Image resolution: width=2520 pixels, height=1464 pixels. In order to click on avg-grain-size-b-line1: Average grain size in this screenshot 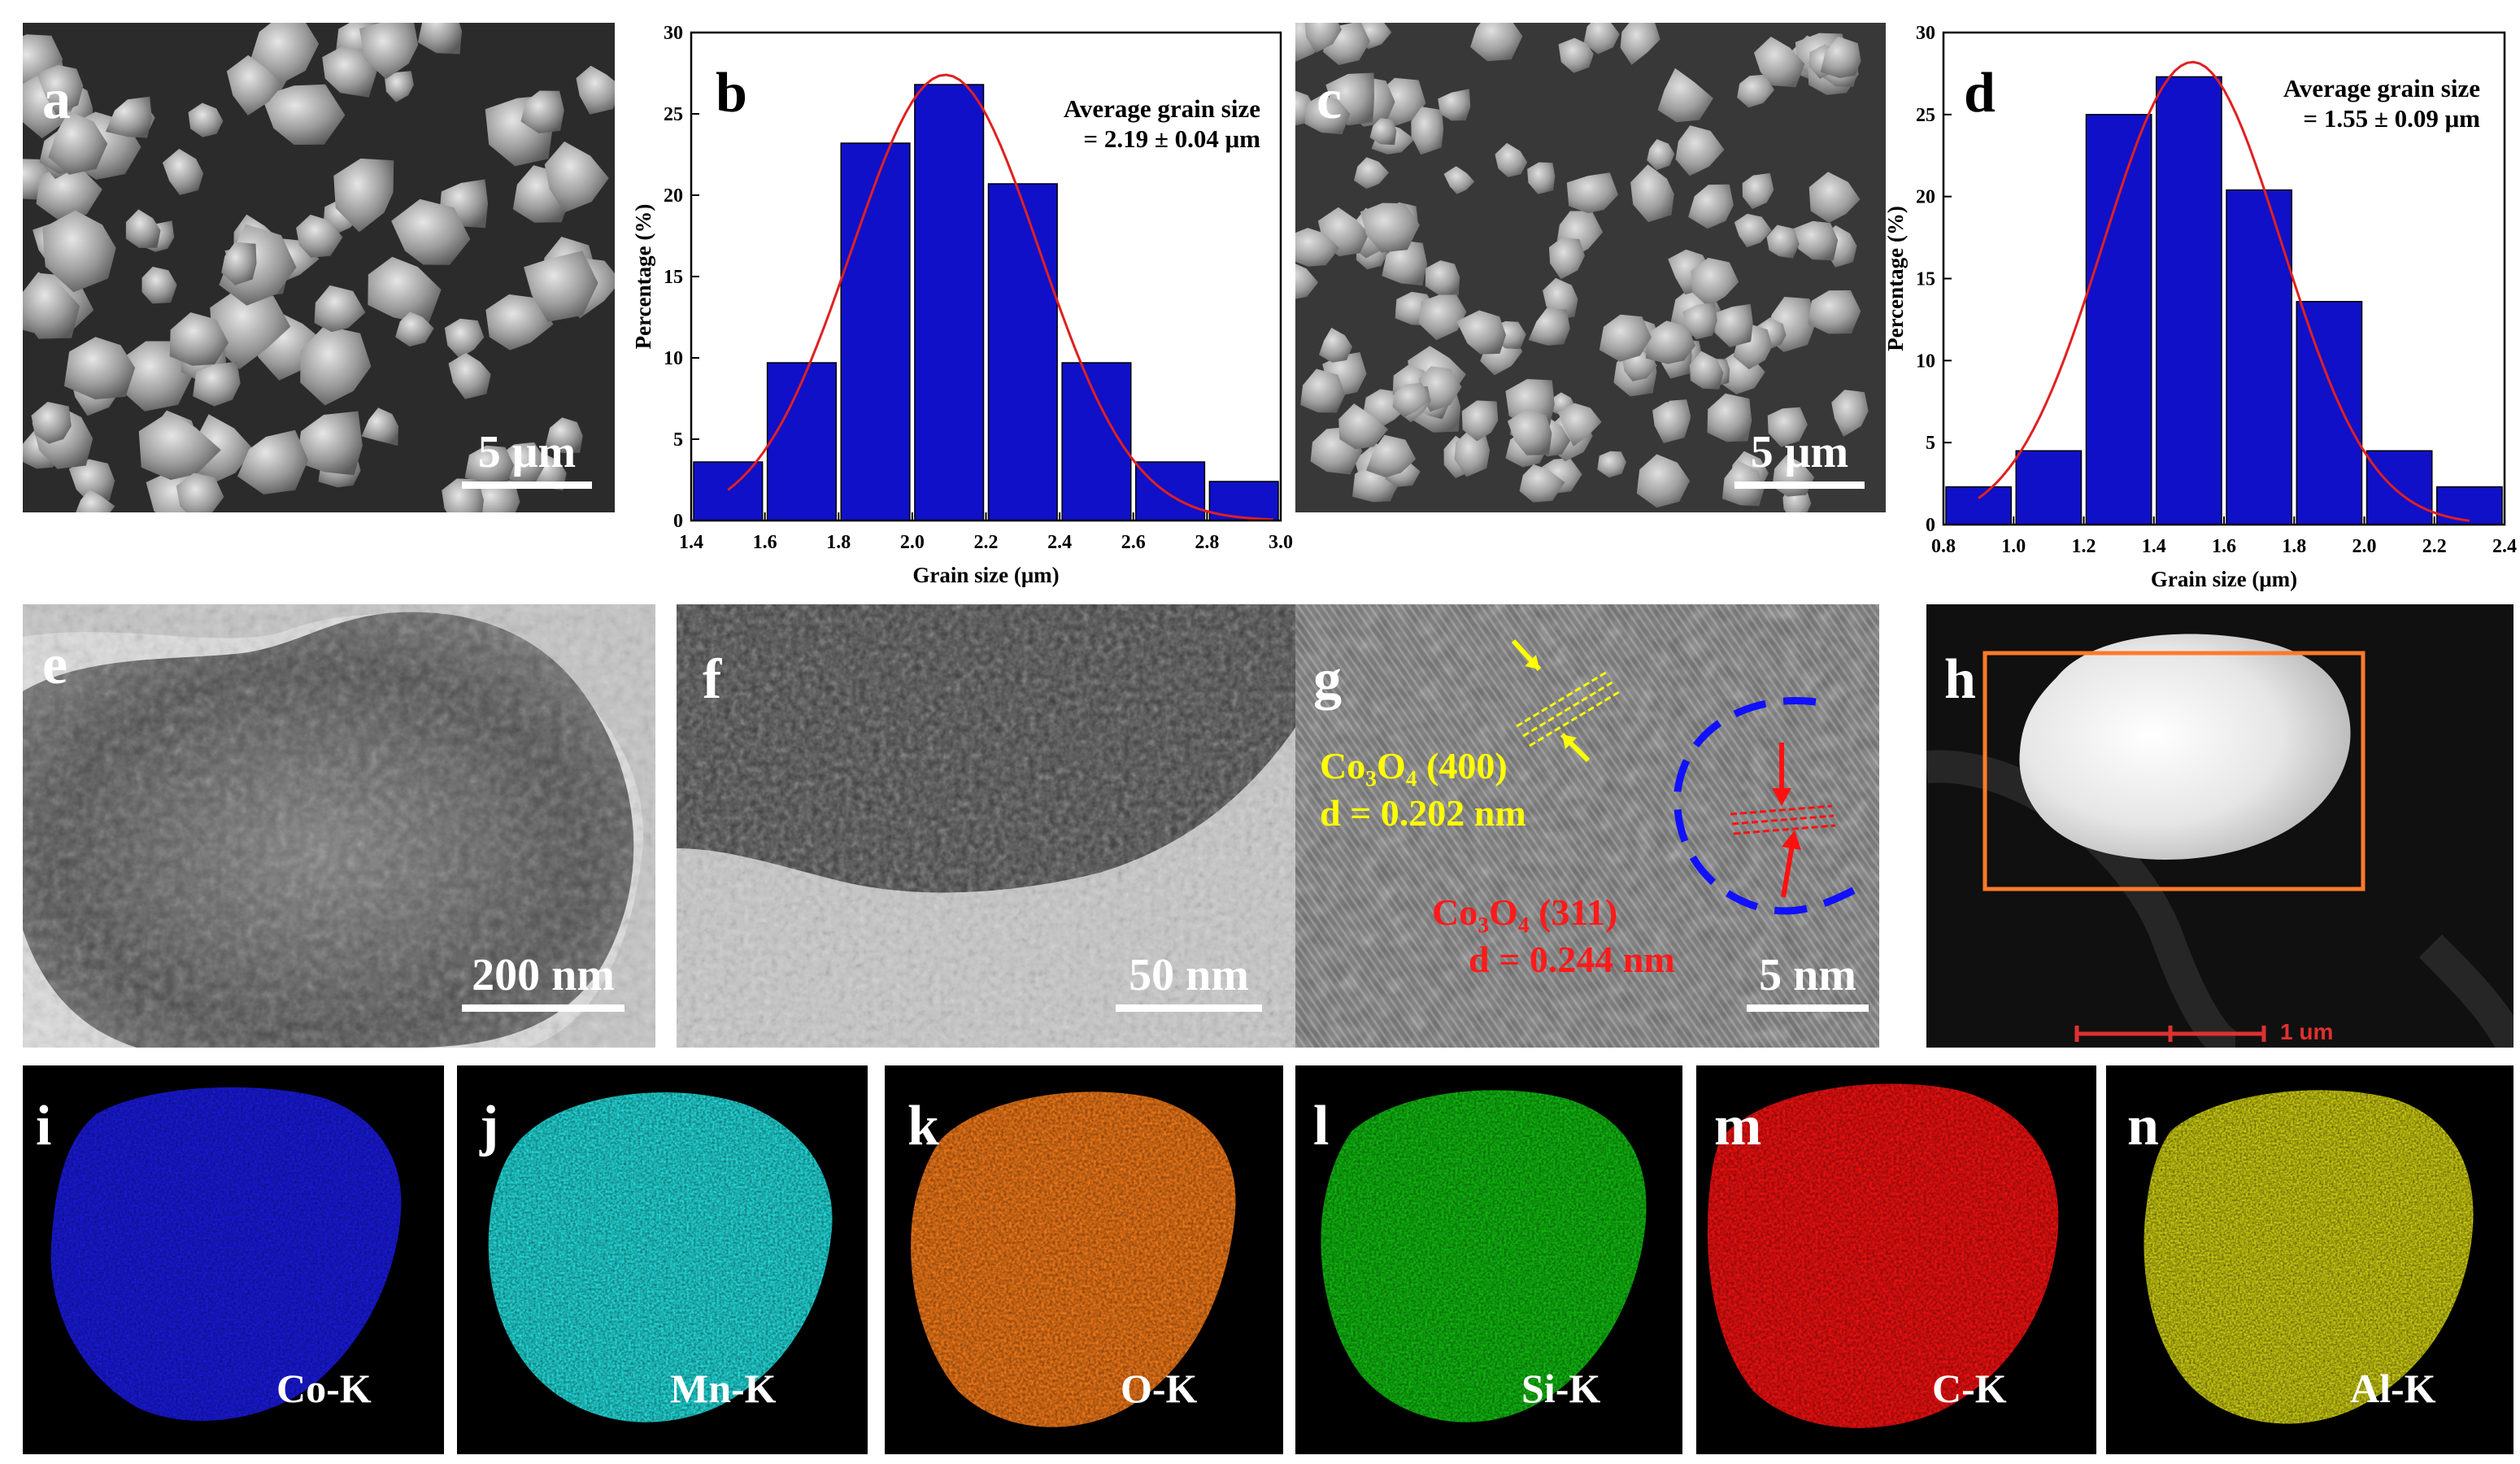, I will do `click(1161, 108)`.